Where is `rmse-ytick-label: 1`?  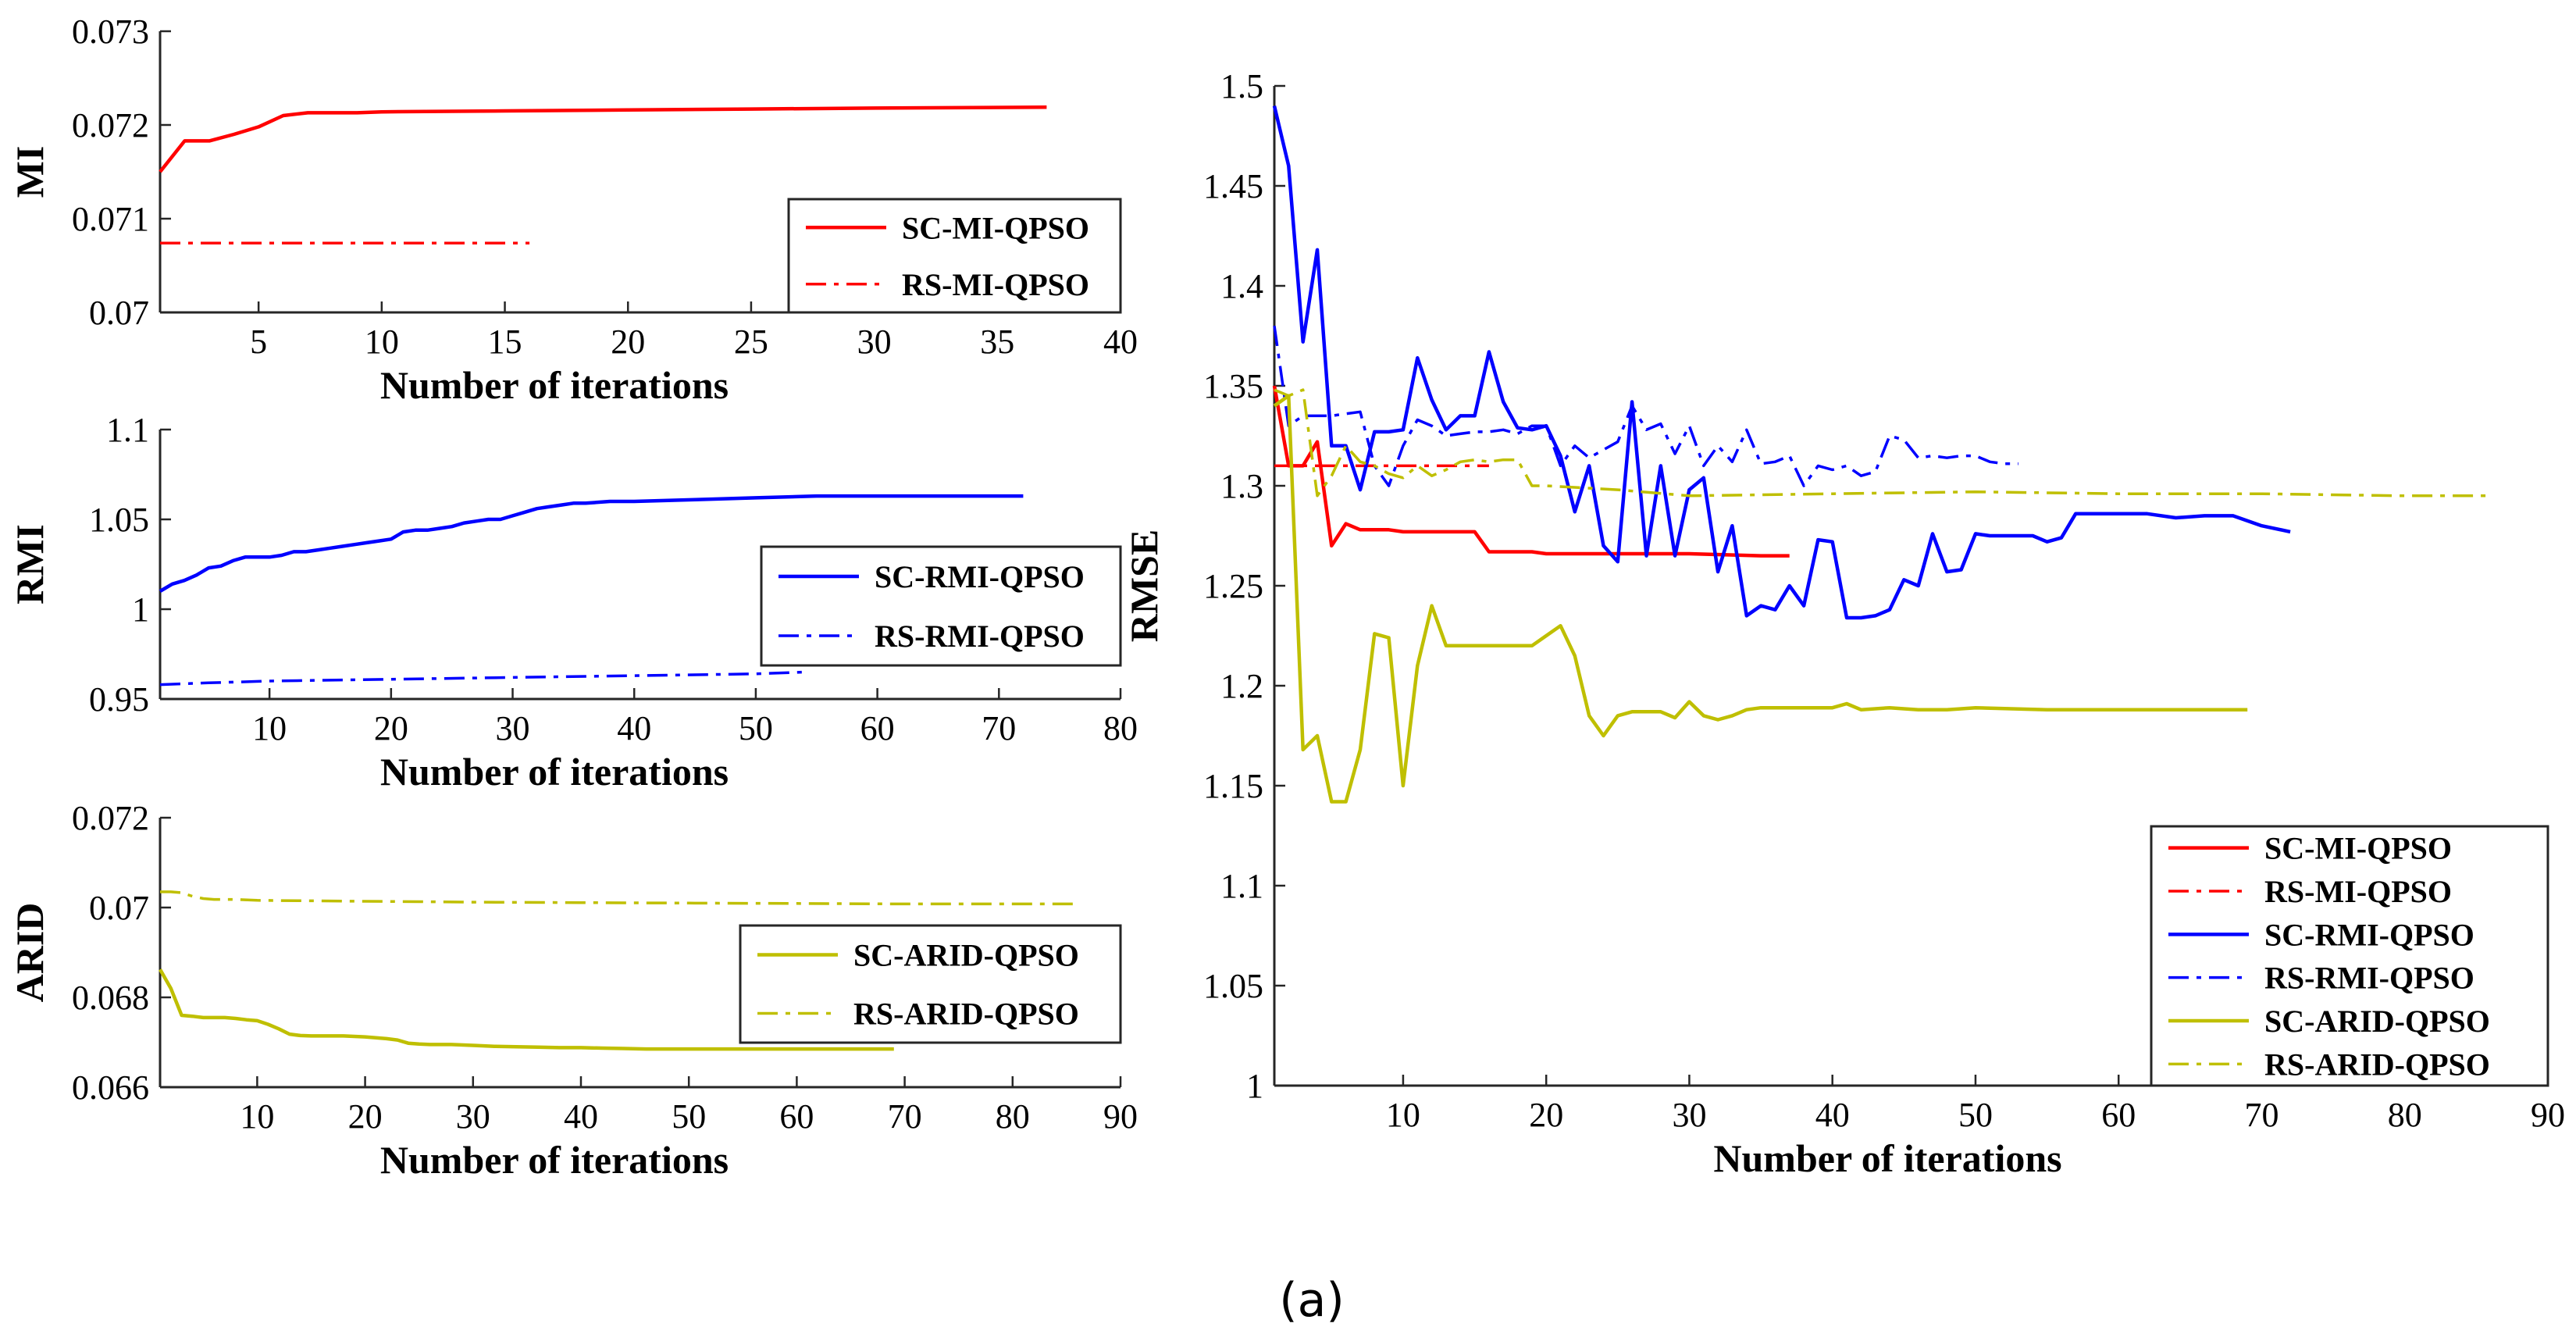
rmse-ytick-label: 1 is located at coordinates (1254, 1086).